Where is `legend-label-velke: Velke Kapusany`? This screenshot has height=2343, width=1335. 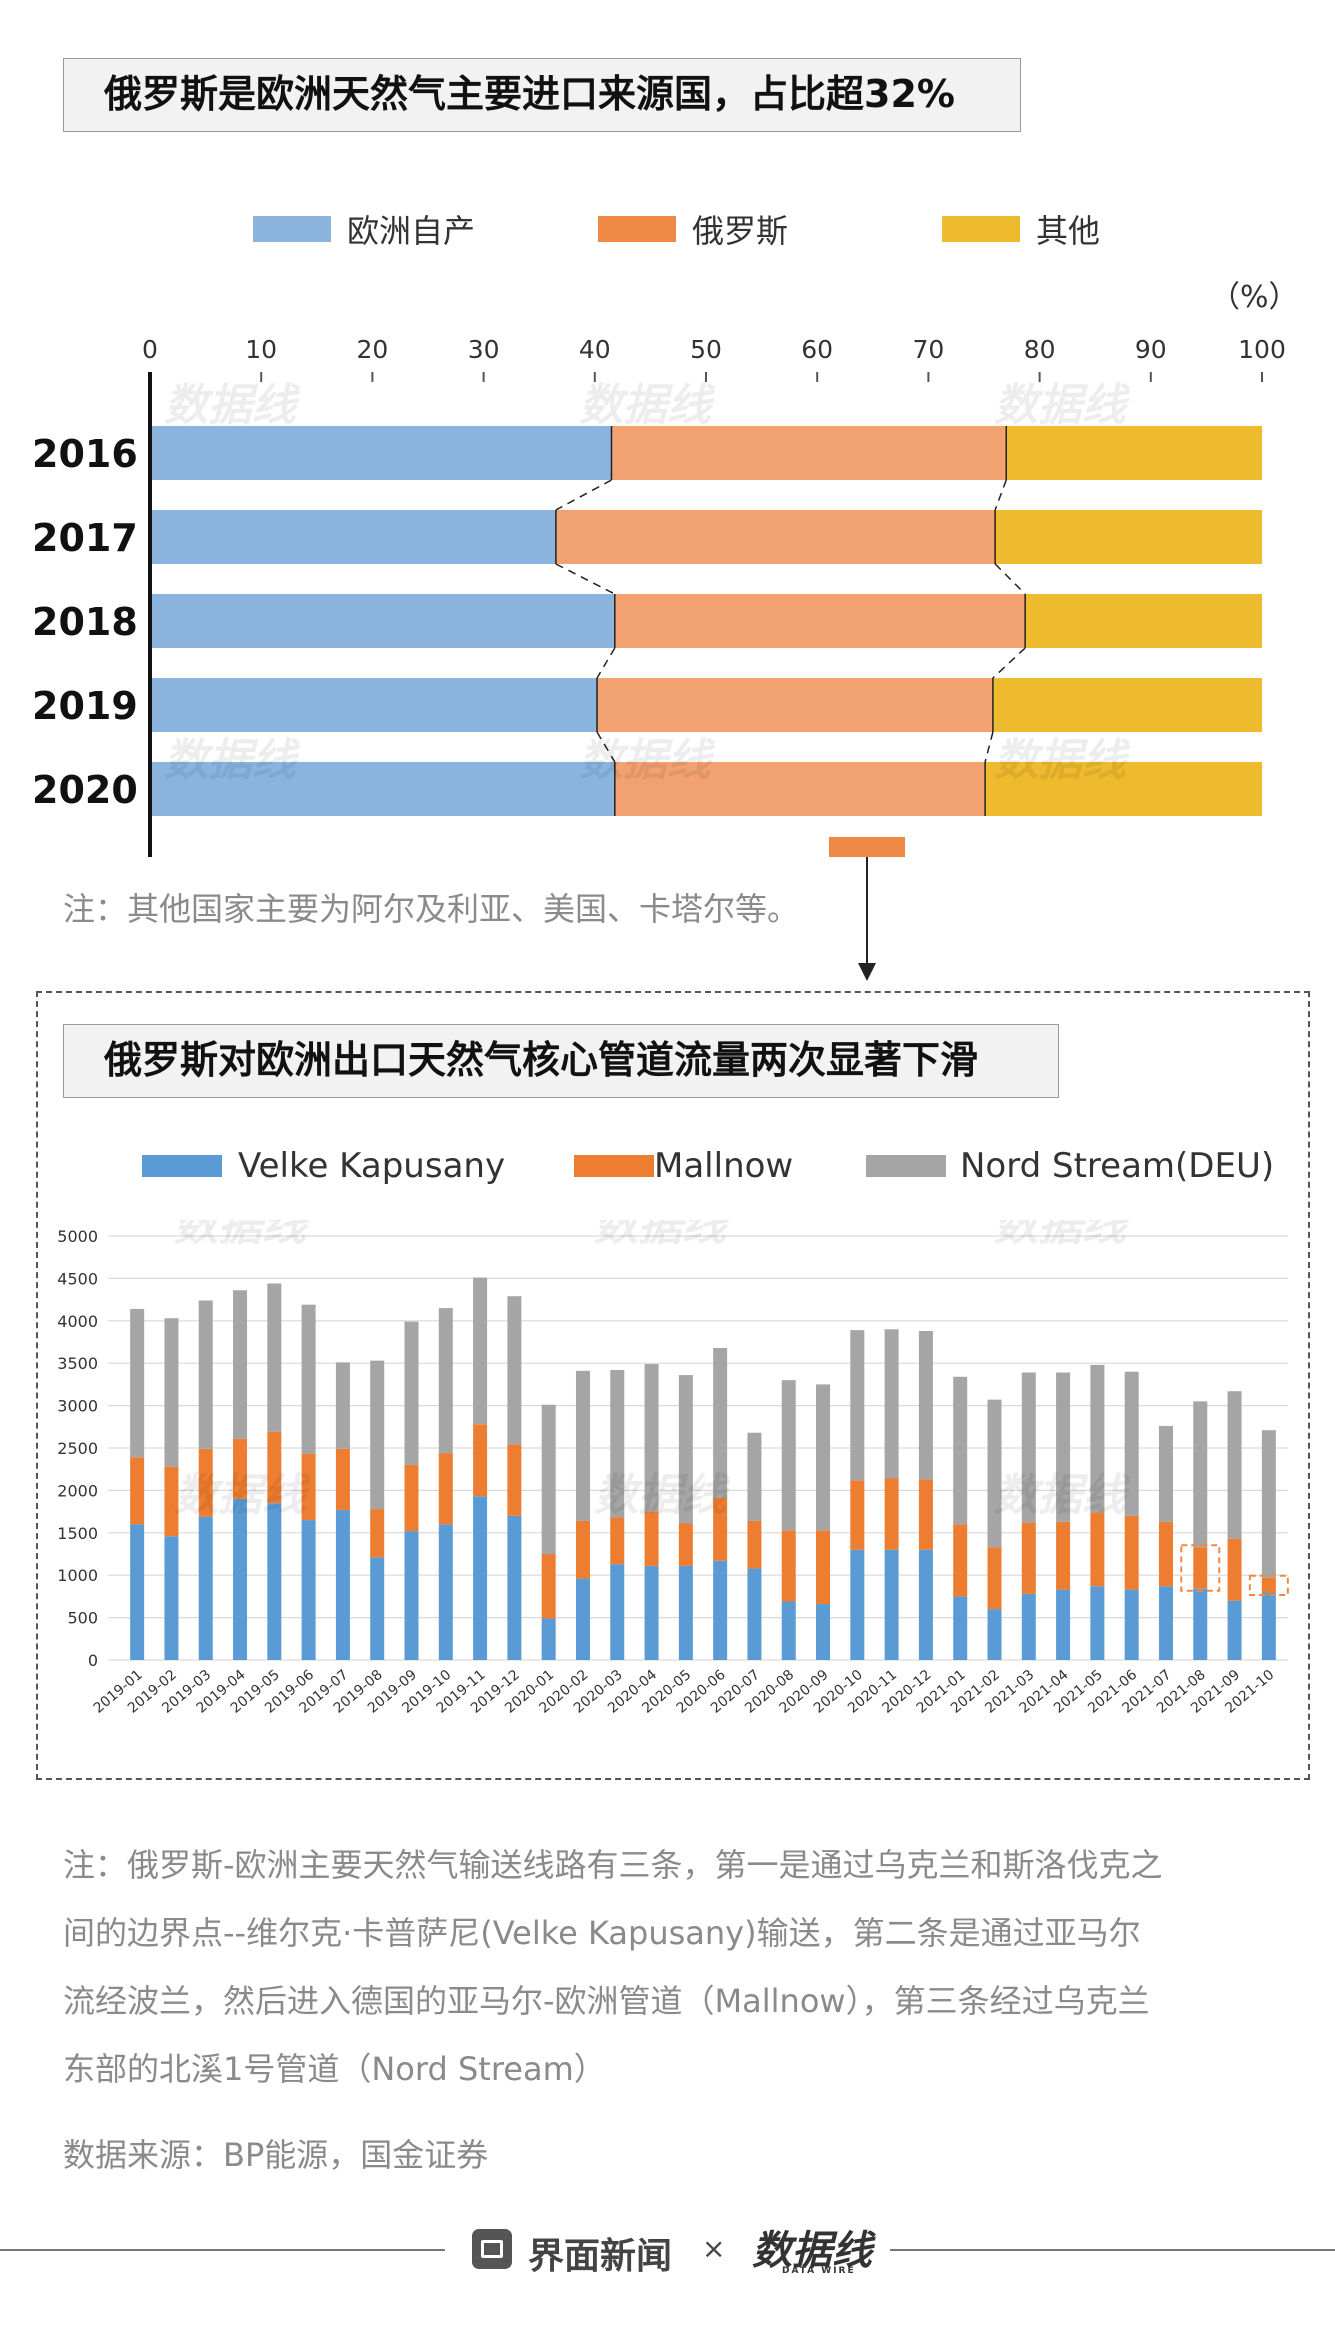
legend-label-velke: Velke Kapusany is located at coordinates (372, 1166).